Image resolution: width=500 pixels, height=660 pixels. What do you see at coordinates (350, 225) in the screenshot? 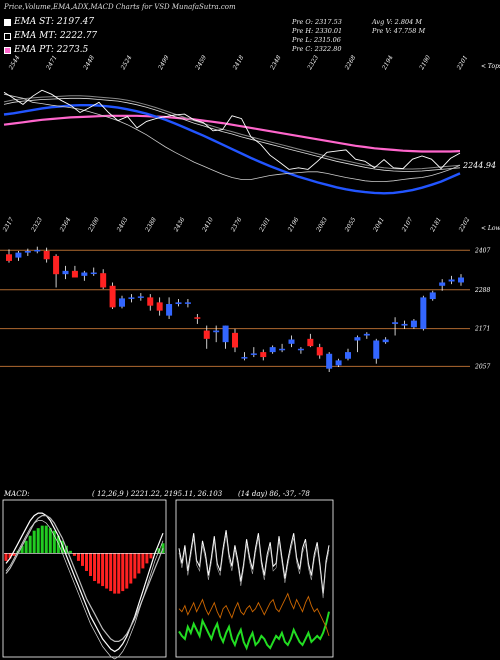
I see `bottom-tick-label: 2055` at bounding box center [350, 225].